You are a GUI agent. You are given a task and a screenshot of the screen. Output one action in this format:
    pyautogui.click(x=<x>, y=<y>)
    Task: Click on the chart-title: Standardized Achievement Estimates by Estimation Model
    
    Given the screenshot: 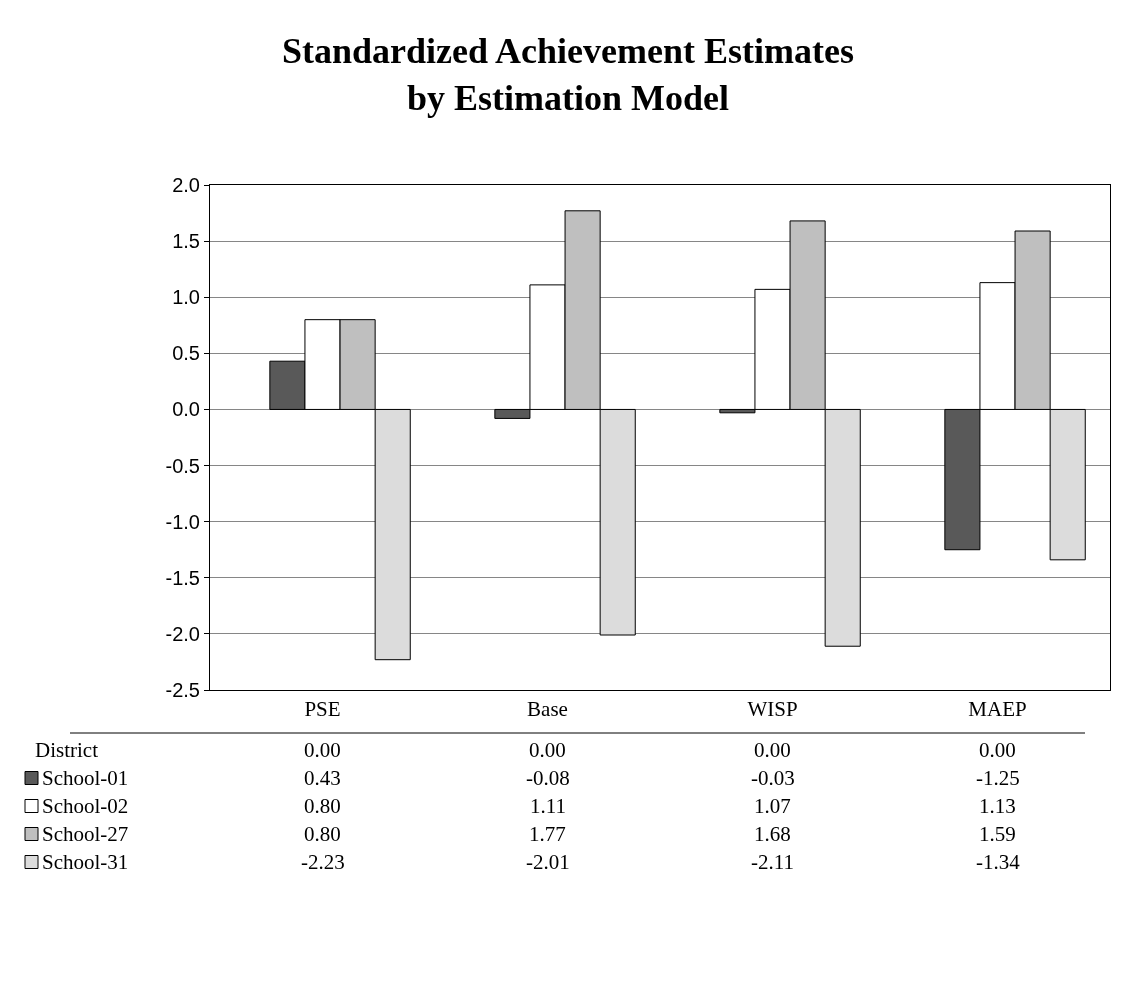 What is the action you would take?
    pyautogui.click(x=568, y=74)
    